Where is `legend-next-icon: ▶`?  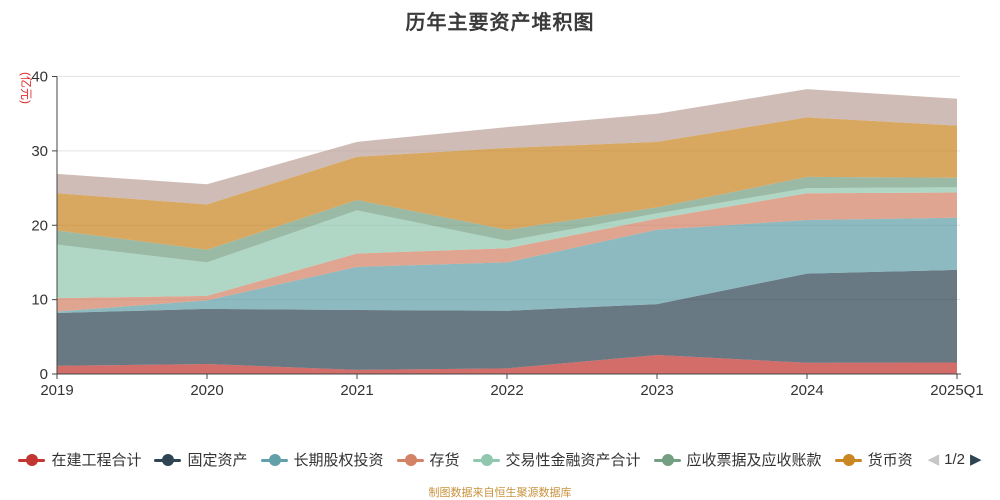 legend-next-icon: ▶ is located at coordinates (975, 459).